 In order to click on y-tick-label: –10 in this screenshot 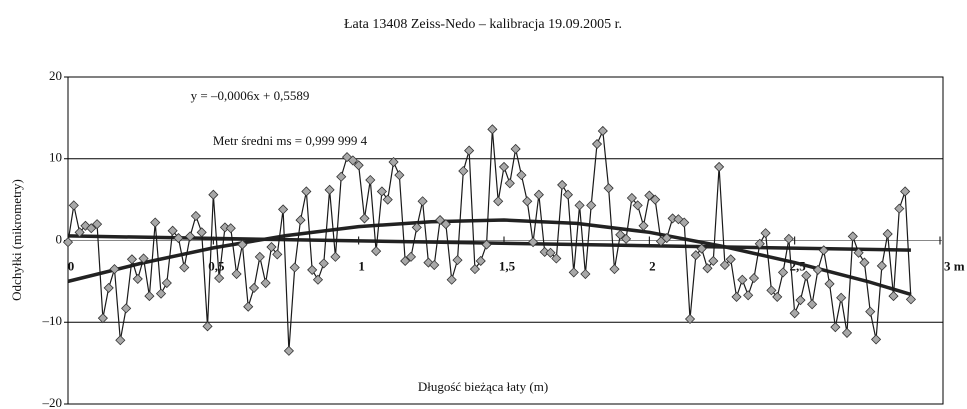, I will do `click(52, 320)`.